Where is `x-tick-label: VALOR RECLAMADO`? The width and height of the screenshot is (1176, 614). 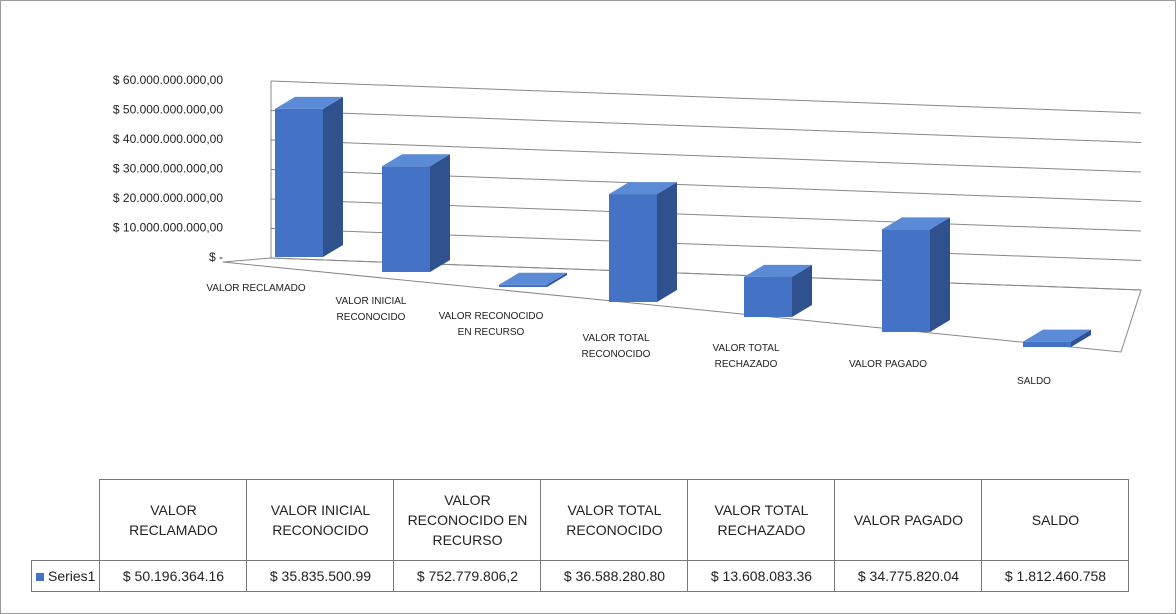
x-tick-label: VALOR RECLAMADO is located at coordinates (256, 288).